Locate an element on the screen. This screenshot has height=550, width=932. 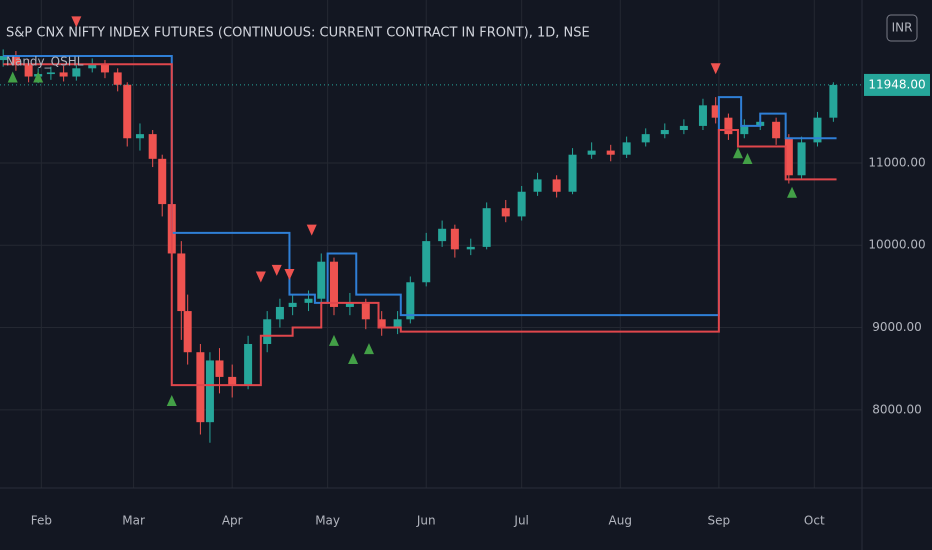
y-tick-label: 8000.00 is located at coordinates (897, 409).